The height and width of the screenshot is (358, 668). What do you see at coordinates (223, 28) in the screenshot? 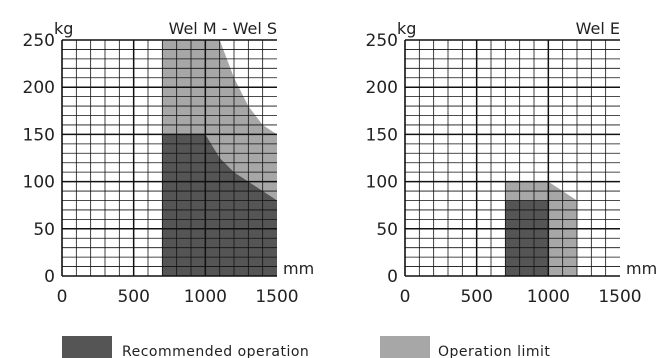
I see `chart-title: Wel M - Wel S` at bounding box center [223, 28].